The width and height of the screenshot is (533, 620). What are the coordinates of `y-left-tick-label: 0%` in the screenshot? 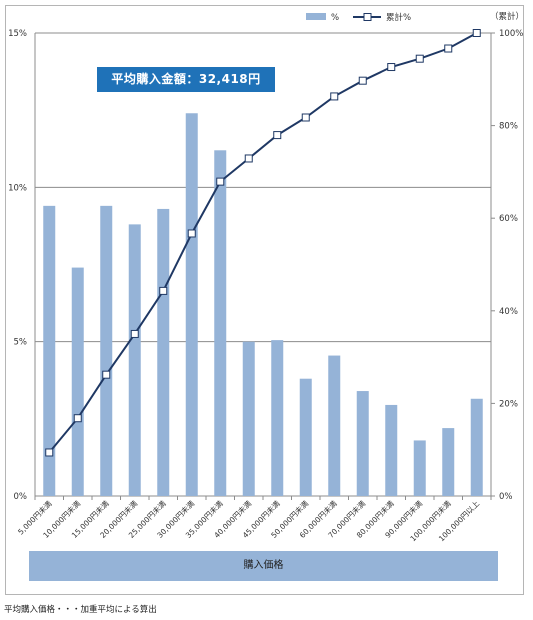 It's located at (21, 497).